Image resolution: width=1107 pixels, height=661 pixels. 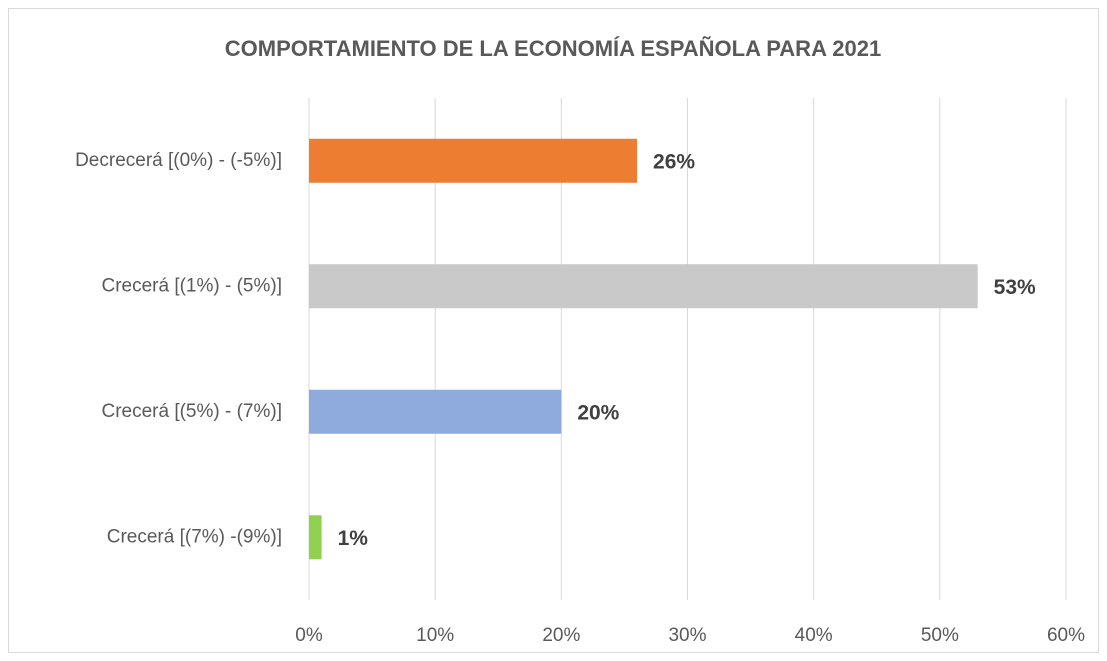 What do you see at coordinates (309, 635) in the screenshot?
I see `x-tick-label: 0%` at bounding box center [309, 635].